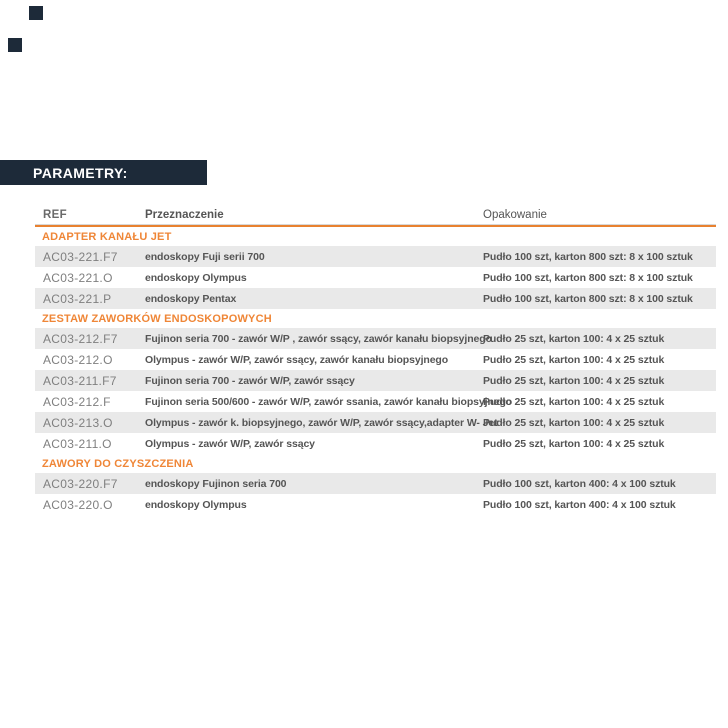 This screenshot has width=728, height=728. Describe the element at coordinates (55, 215) in the screenshot. I see `column-header-ref: REF` at that location.